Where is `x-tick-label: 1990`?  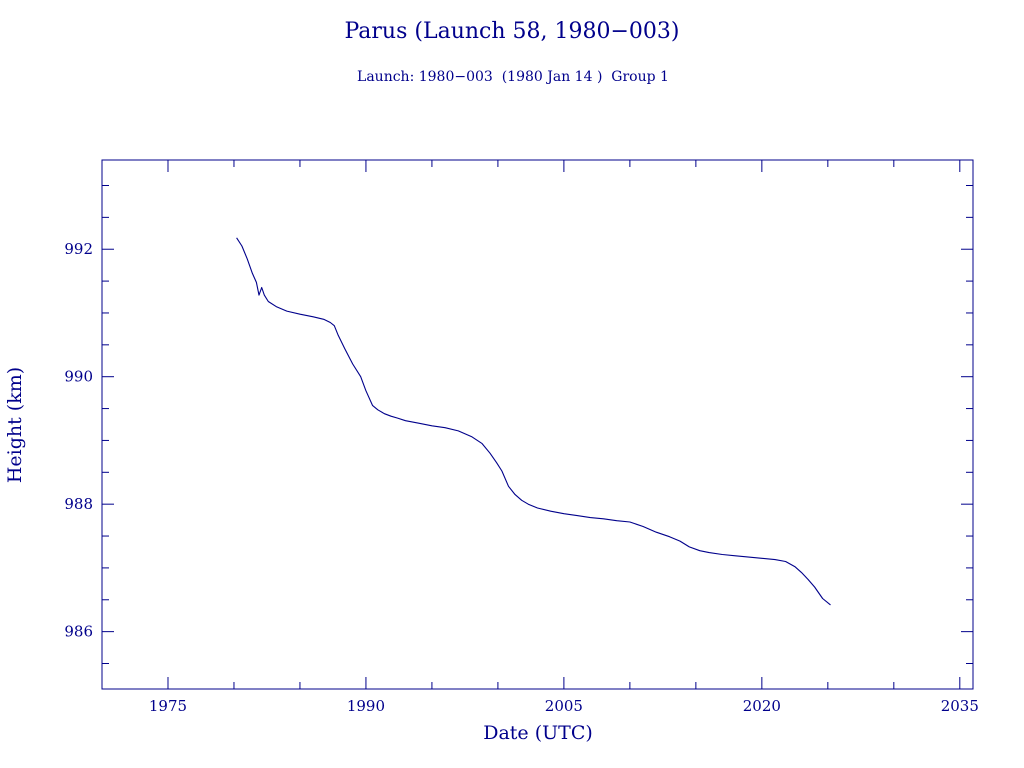 x-tick-label: 1990 is located at coordinates (366, 706).